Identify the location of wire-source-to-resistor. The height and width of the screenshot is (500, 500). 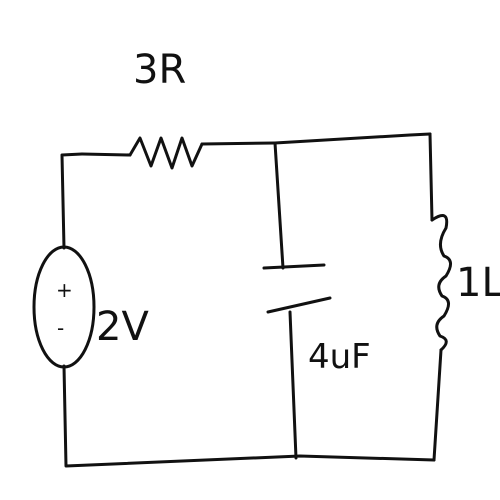
(72, 201).